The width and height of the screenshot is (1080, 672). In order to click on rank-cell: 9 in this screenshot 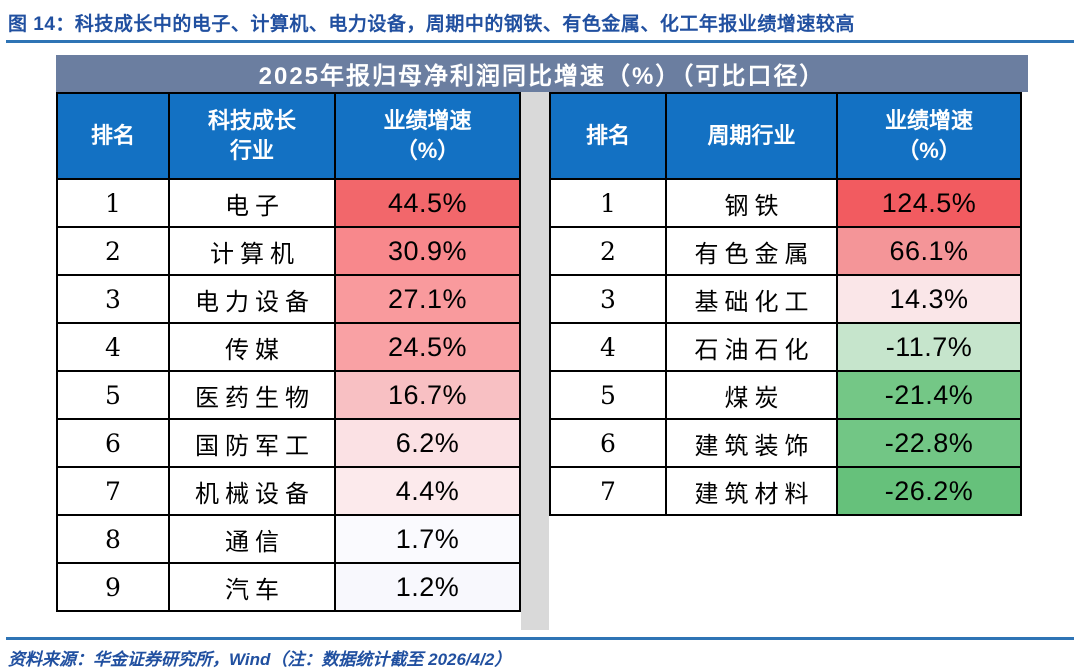, I will do `click(113, 587)`.